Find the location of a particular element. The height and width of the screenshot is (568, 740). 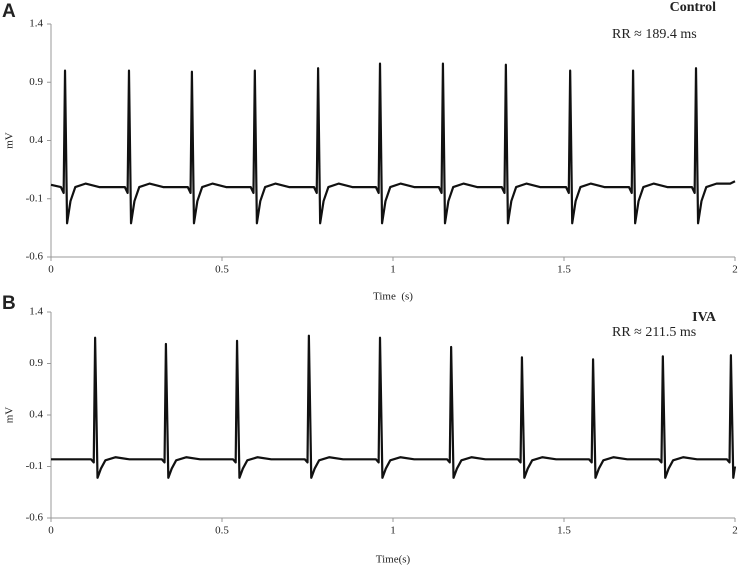

x-axis-label: Time(s) is located at coordinates (393, 560).